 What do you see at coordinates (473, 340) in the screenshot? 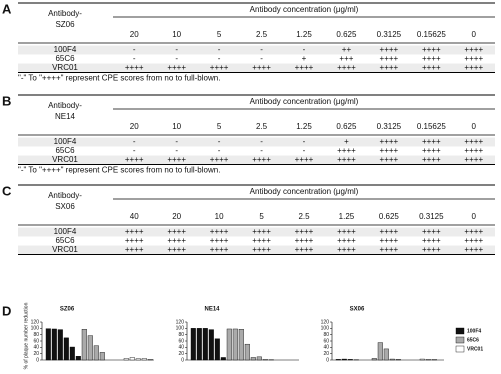
I see `legend-label: 65C6` at bounding box center [473, 340].